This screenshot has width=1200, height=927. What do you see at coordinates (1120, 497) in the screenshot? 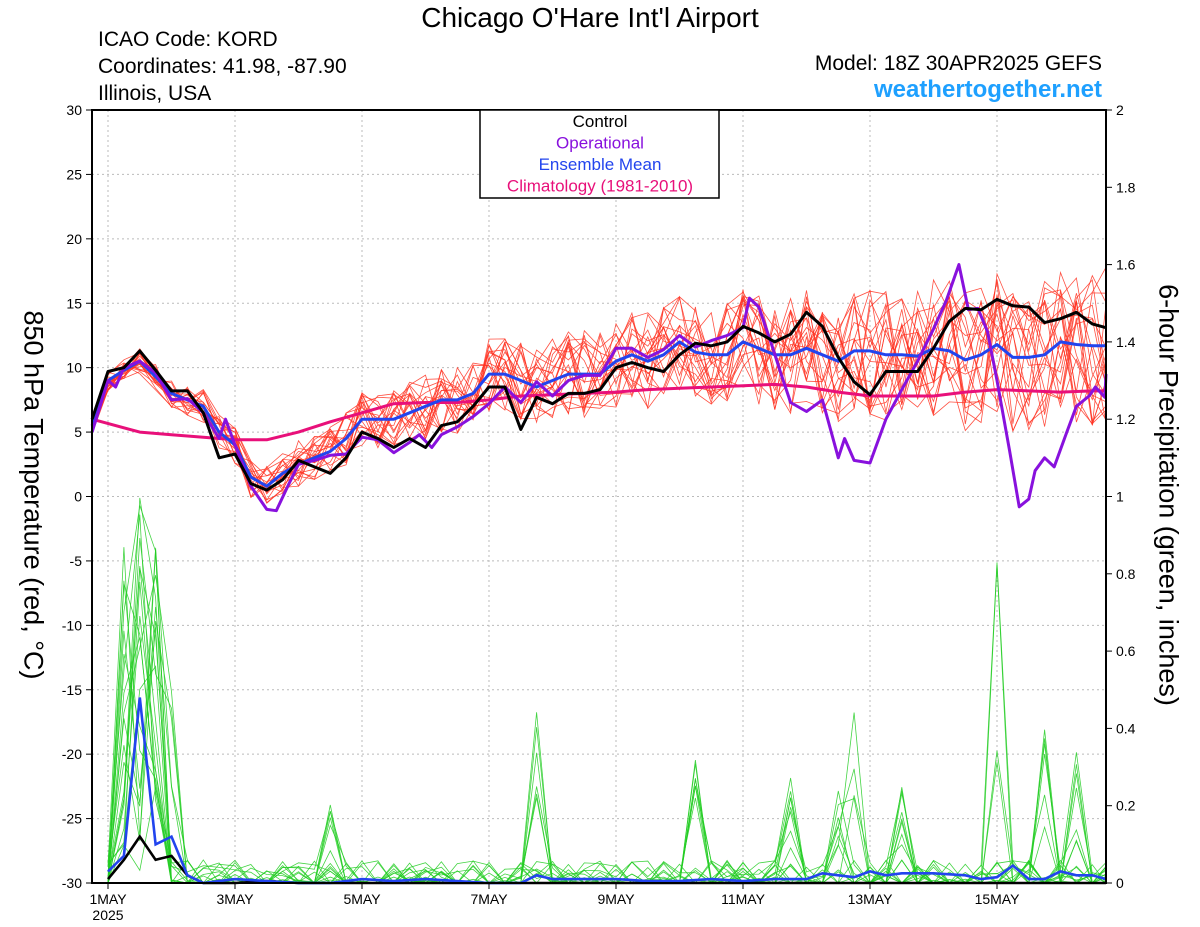
I see `y2-tick-label: 1` at bounding box center [1120, 497].